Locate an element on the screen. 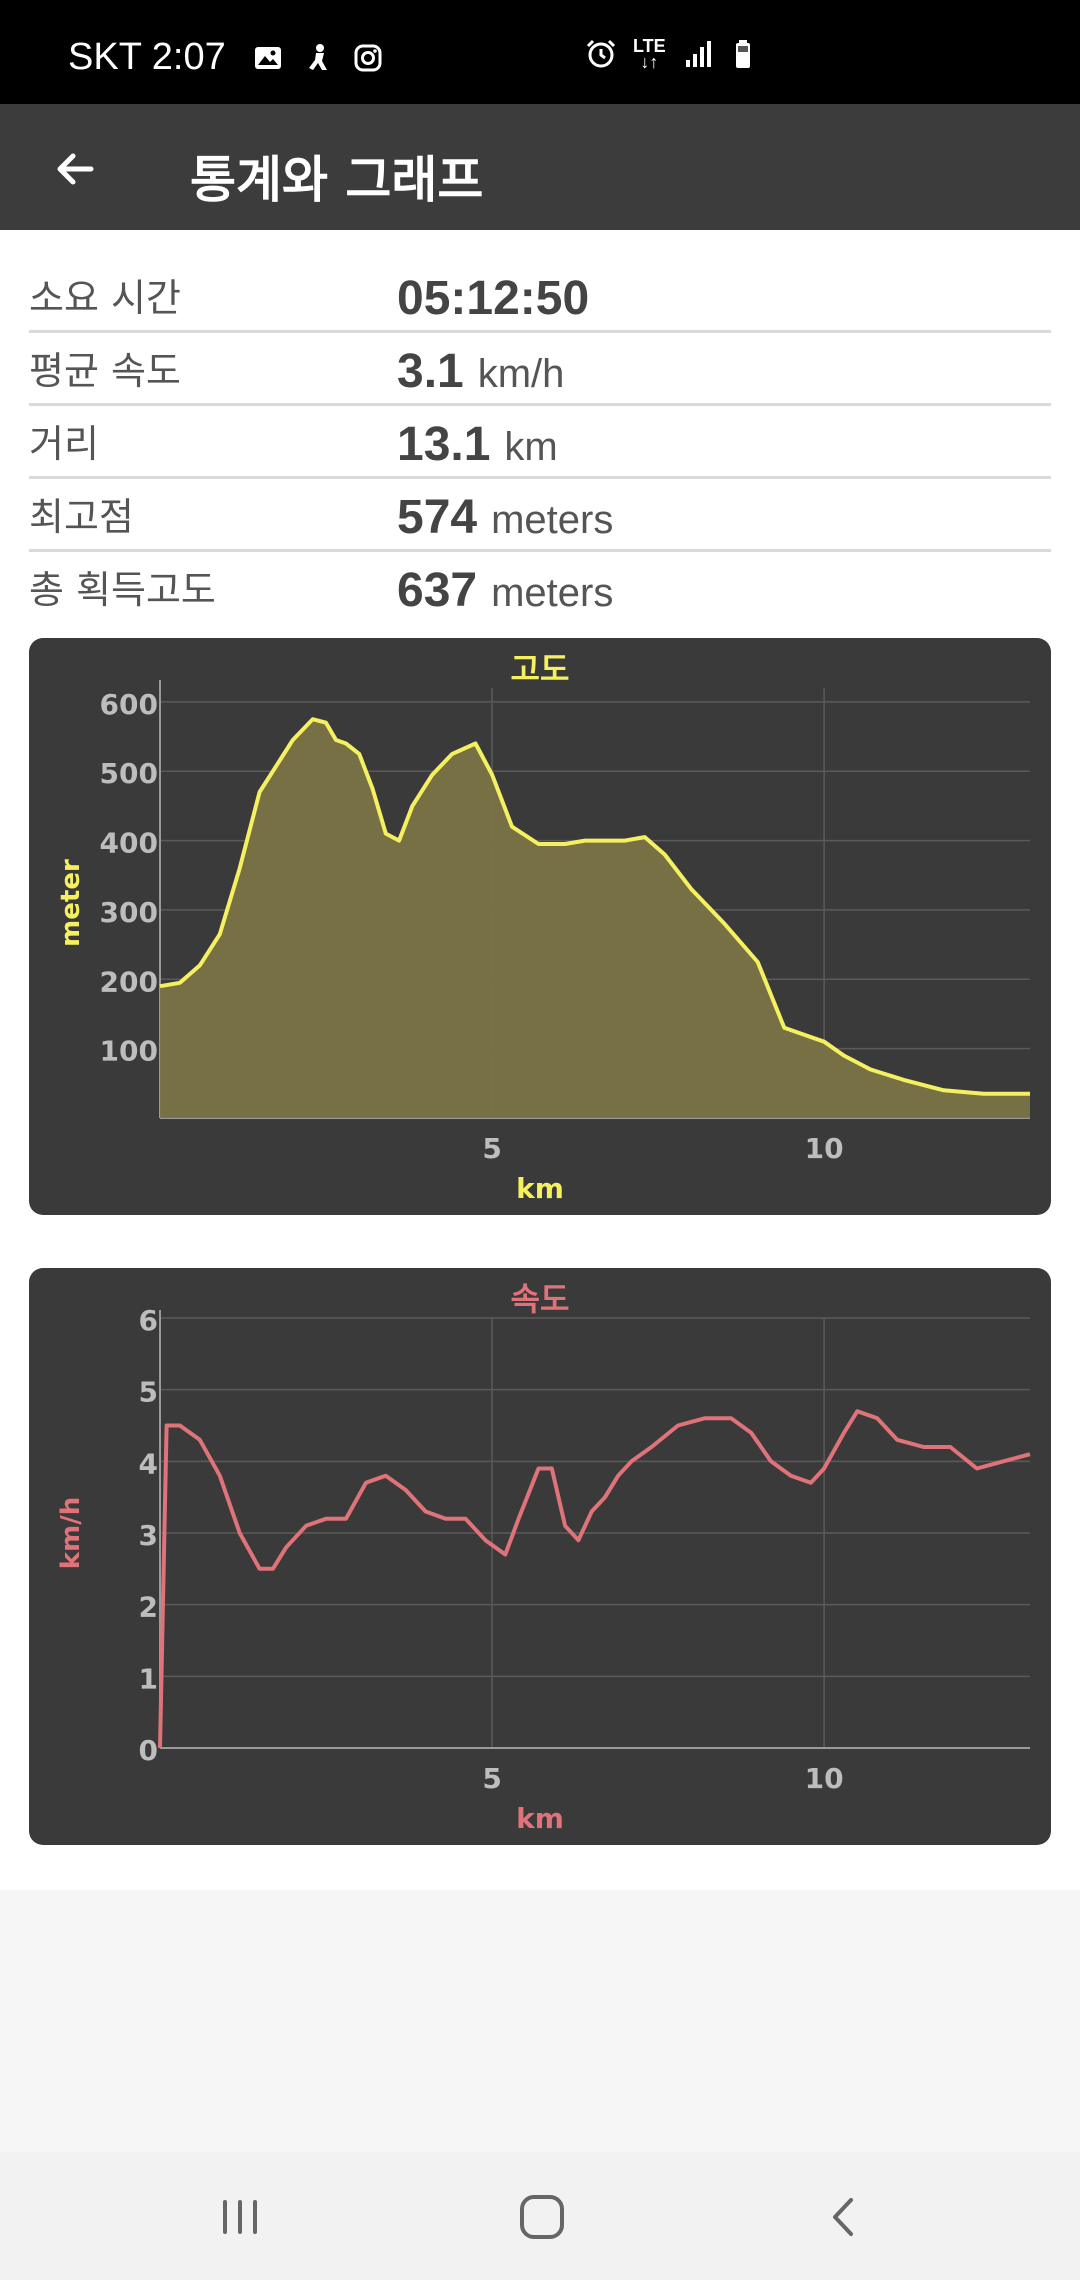  figure-icon is located at coordinates (317, 56).